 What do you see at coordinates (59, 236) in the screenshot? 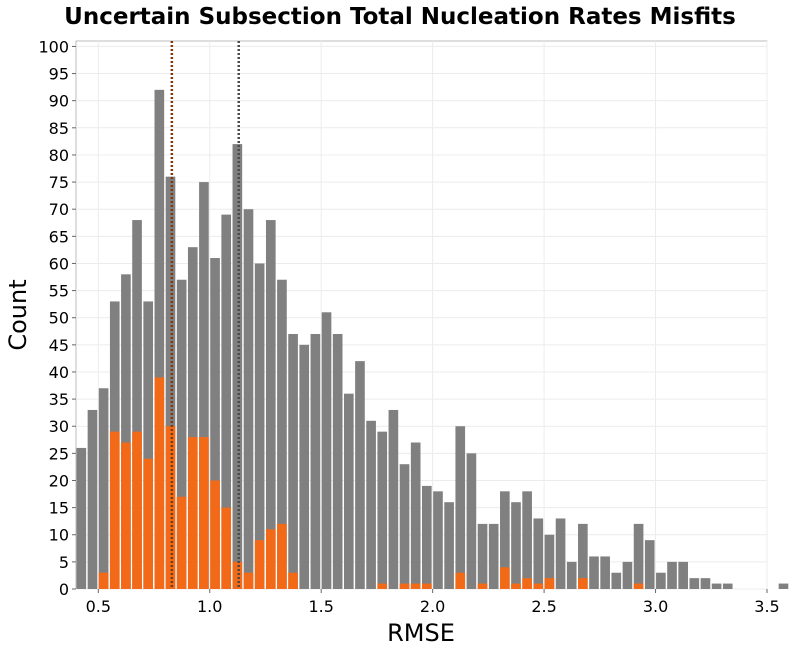
I see `y-tick-label: 65` at bounding box center [59, 236].